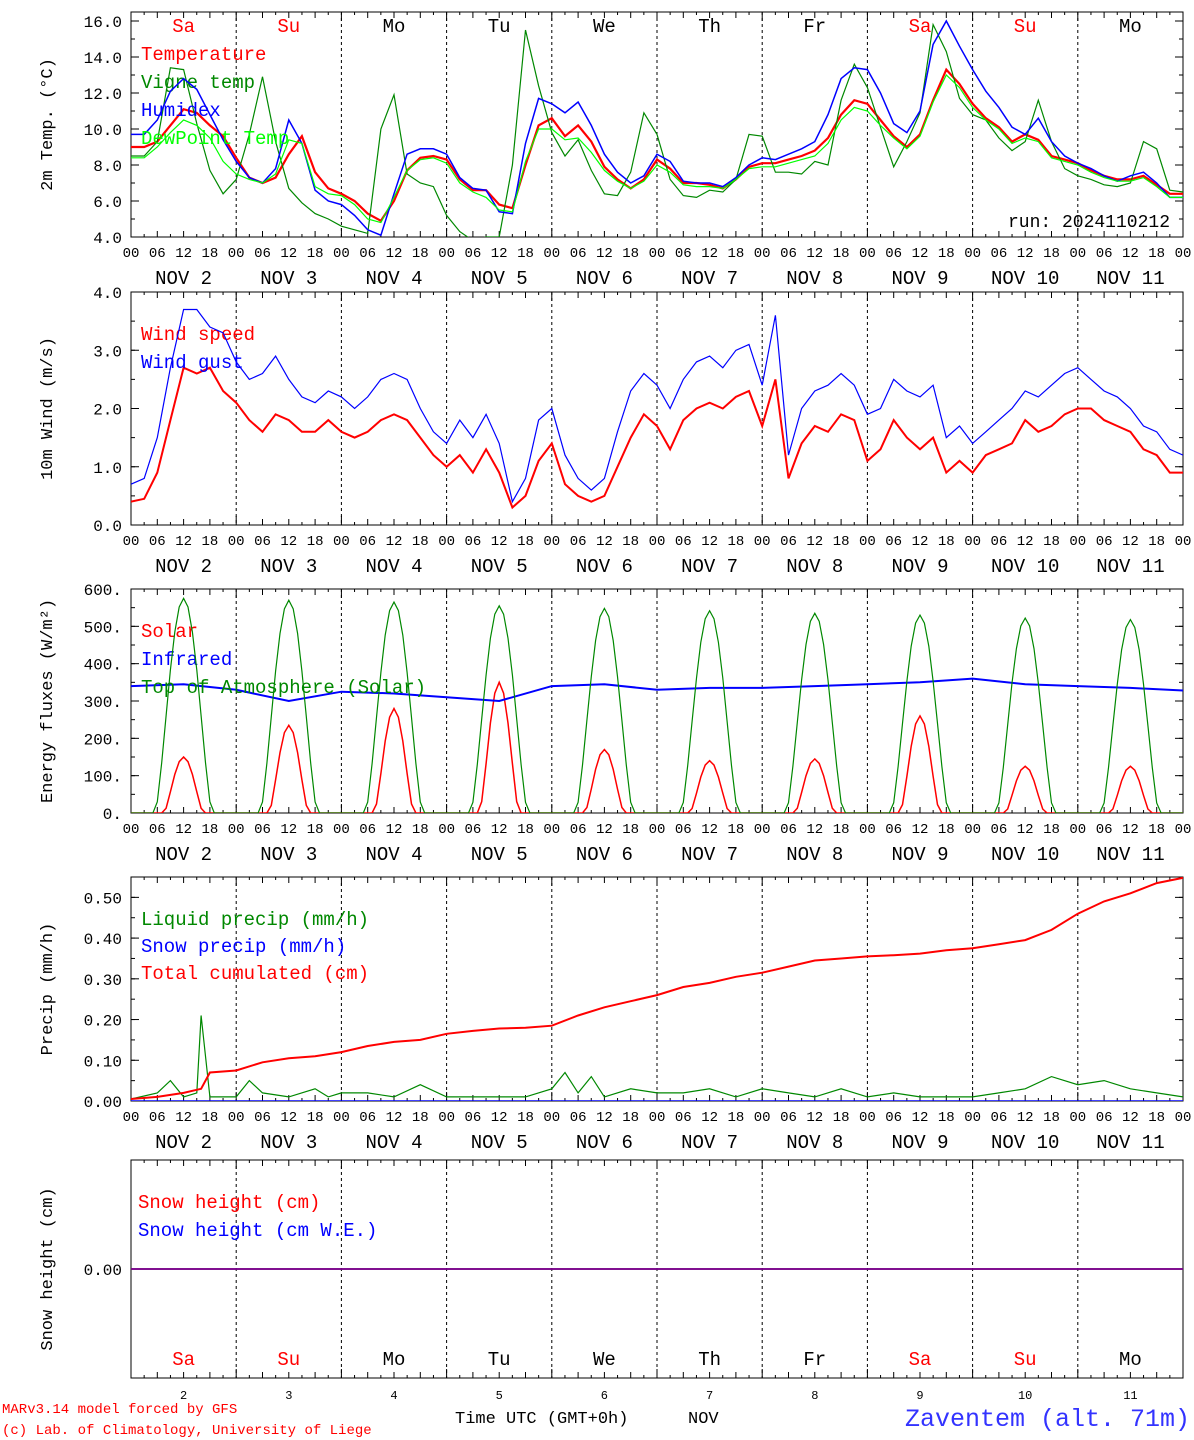 The image size is (1194, 1440). I want to click on y-tick-label: 2.0, so click(107, 411).